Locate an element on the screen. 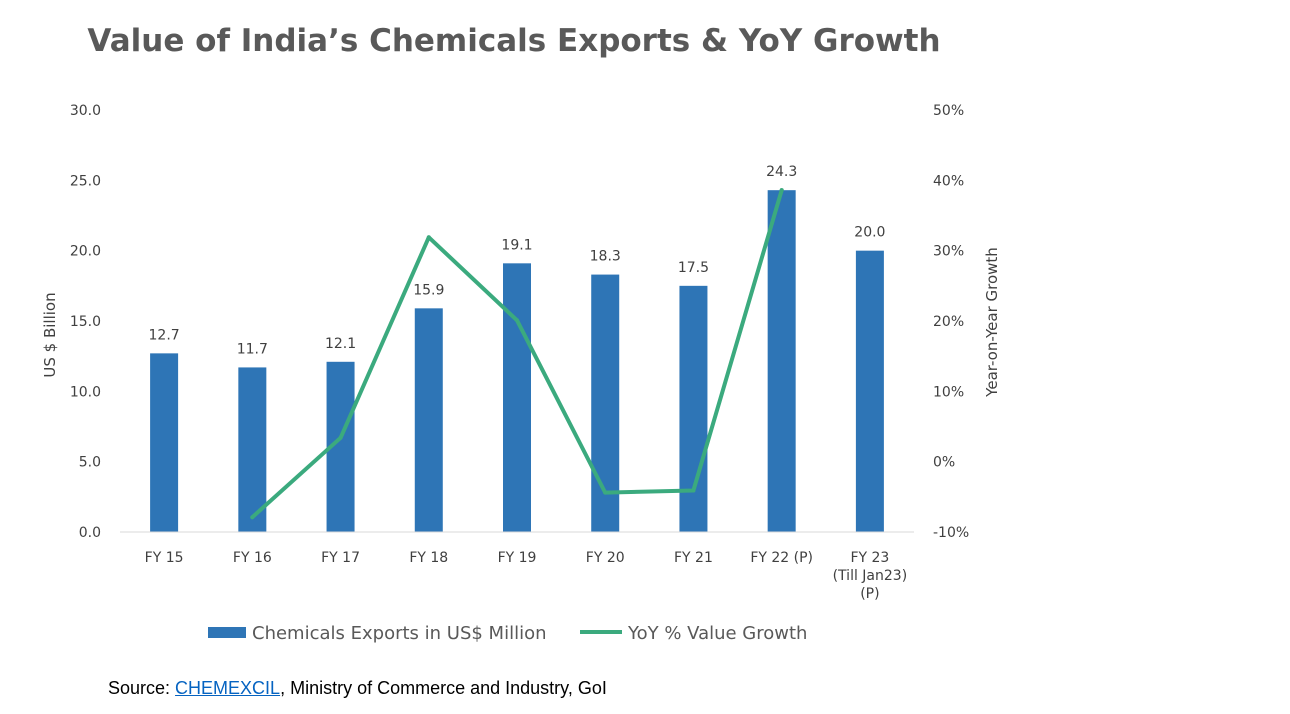  y2-axis-ticks: -10% 0% 10% 20% 30% 40% 50% is located at coordinates (951, 322).